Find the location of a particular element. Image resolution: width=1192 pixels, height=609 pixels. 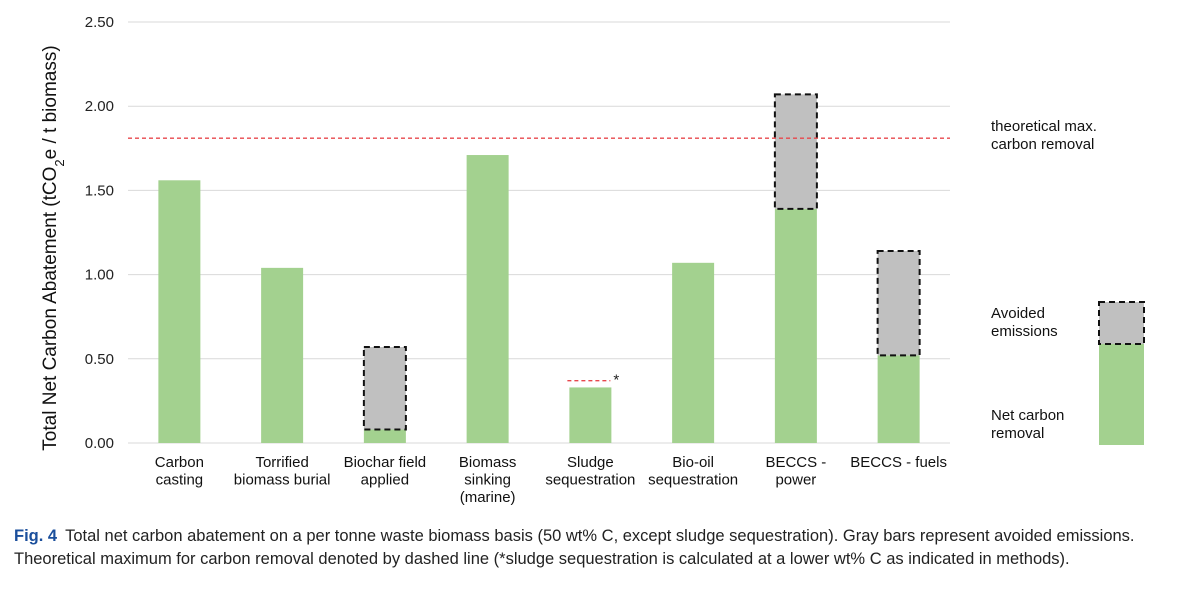

legend-net-label: Net carbon is located at coordinates (1027, 415).